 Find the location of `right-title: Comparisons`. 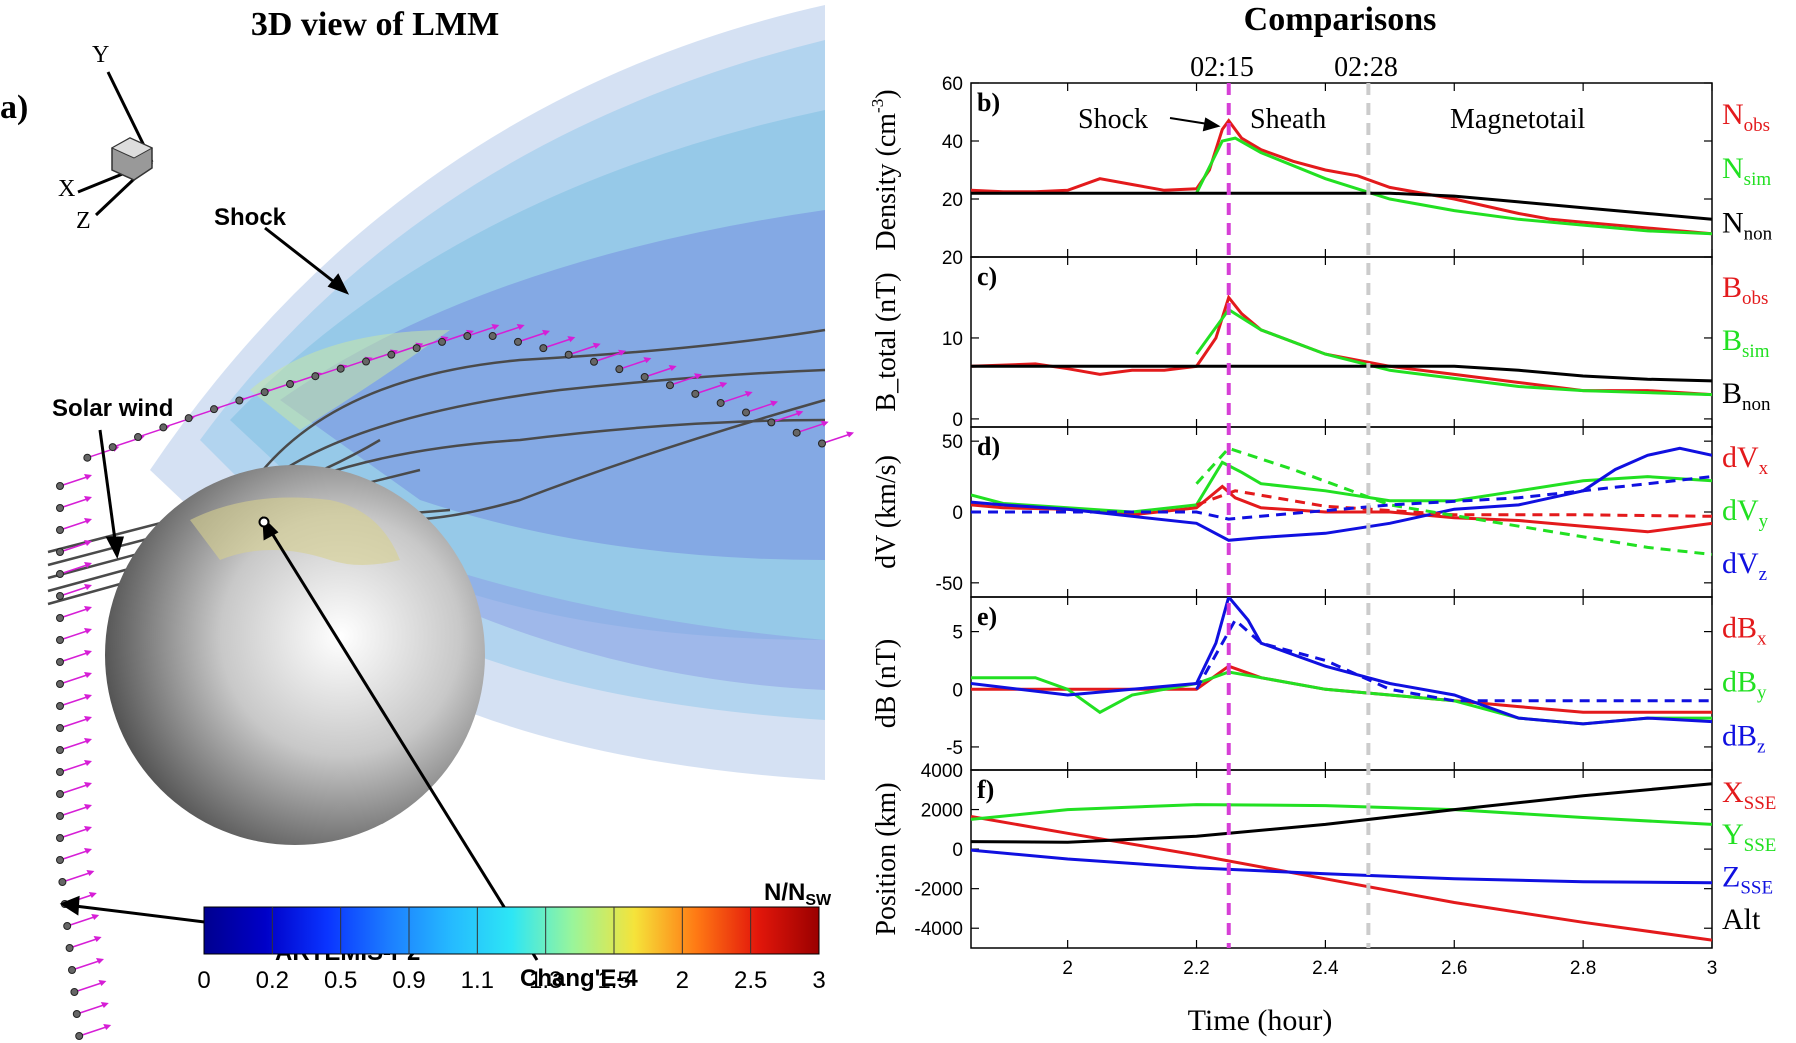

right-title: Comparisons is located at coordinates (1340, 19).